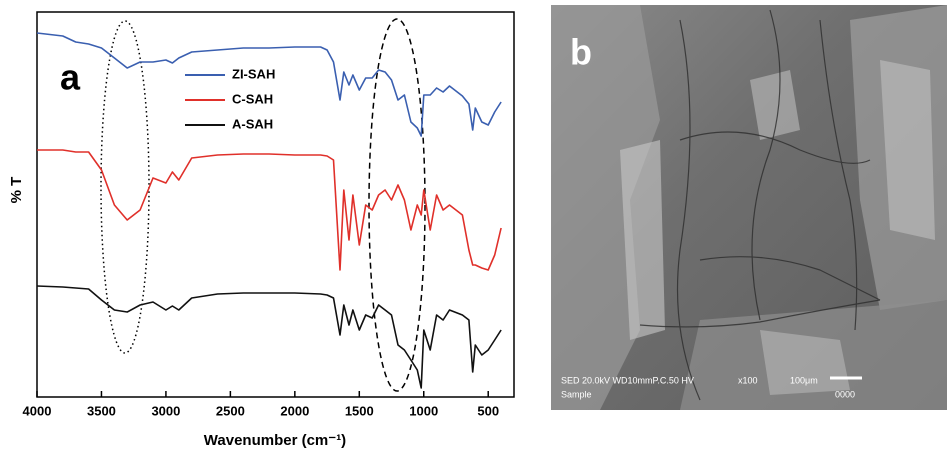  Describe the element at coordinates (101, 410) in the screenshot. I see `x-tick-label: 3500` at that location.